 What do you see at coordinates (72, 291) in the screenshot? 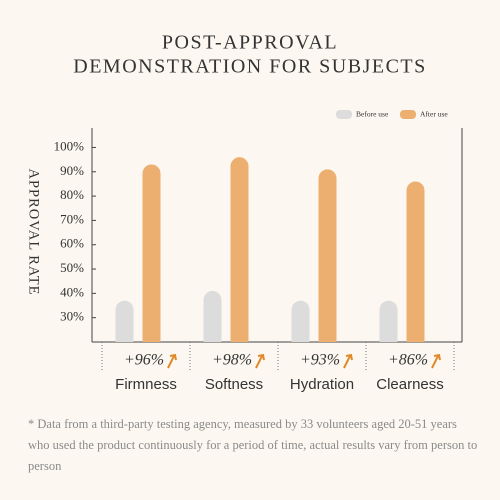
I see `y-tick-label: 40%` at bounding box center [72, 291].